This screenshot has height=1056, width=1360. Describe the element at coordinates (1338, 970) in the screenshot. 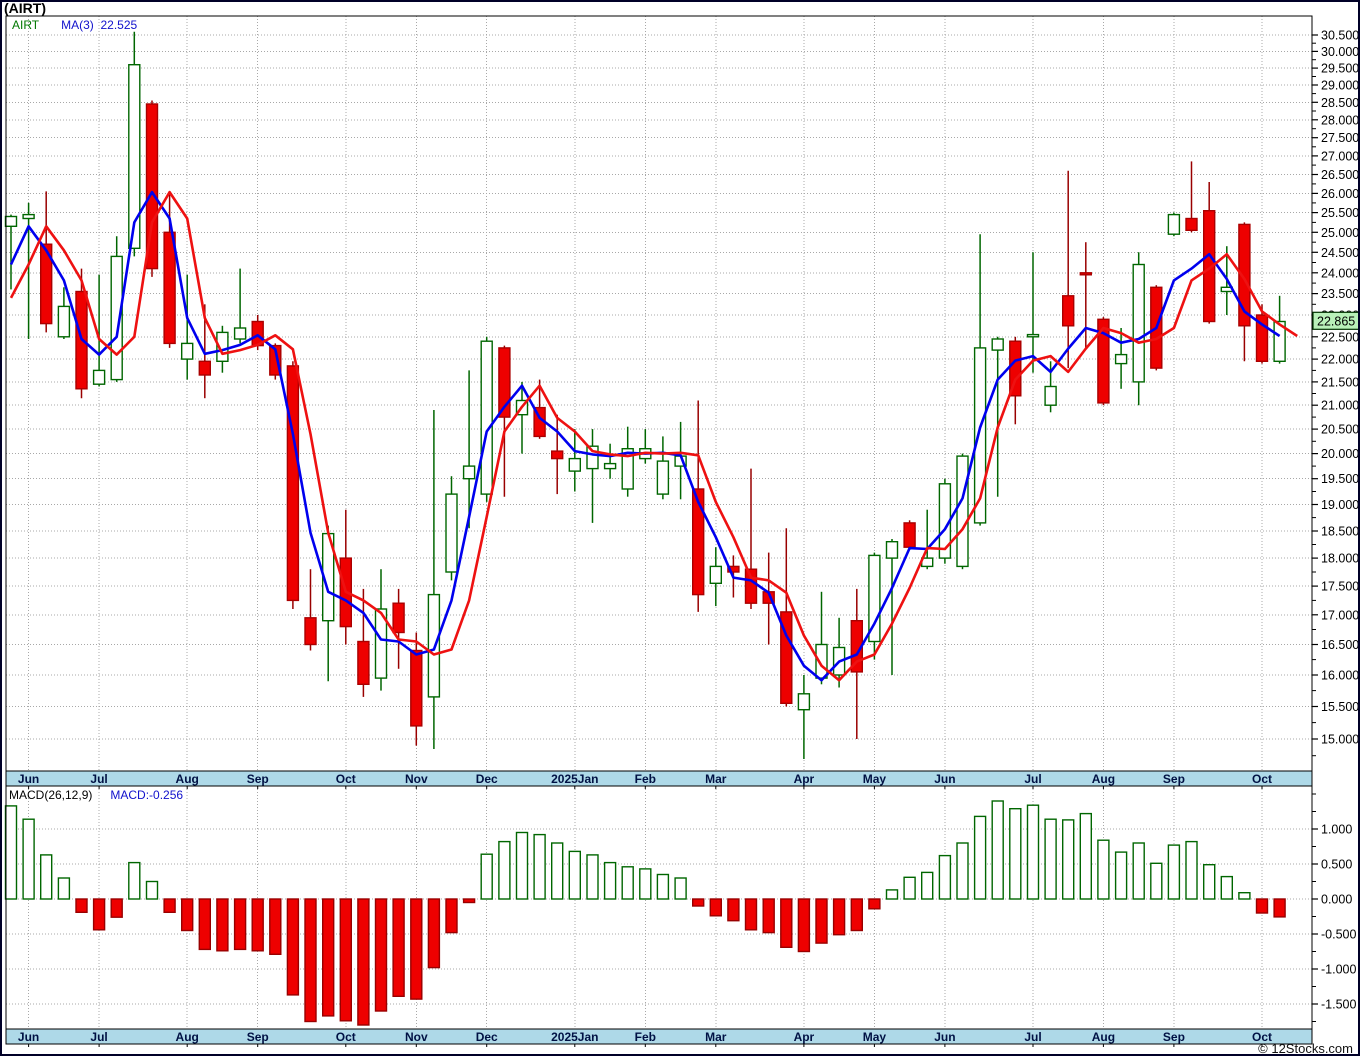

I see `svg-text: -1.000` at that location.